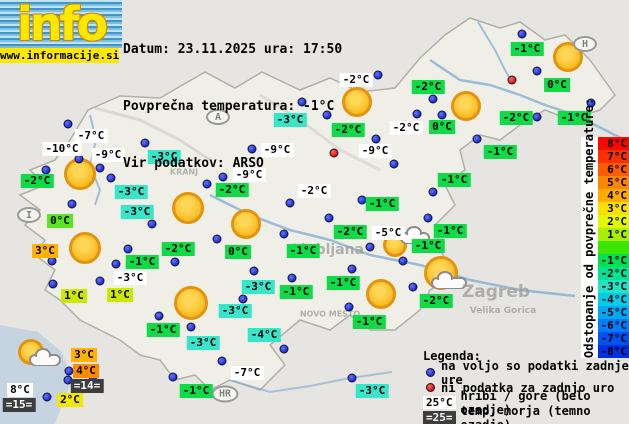 This screenshot has width=629, height=424. I want to click on logo-url-link: www.informacije.si, so click(60, 55).